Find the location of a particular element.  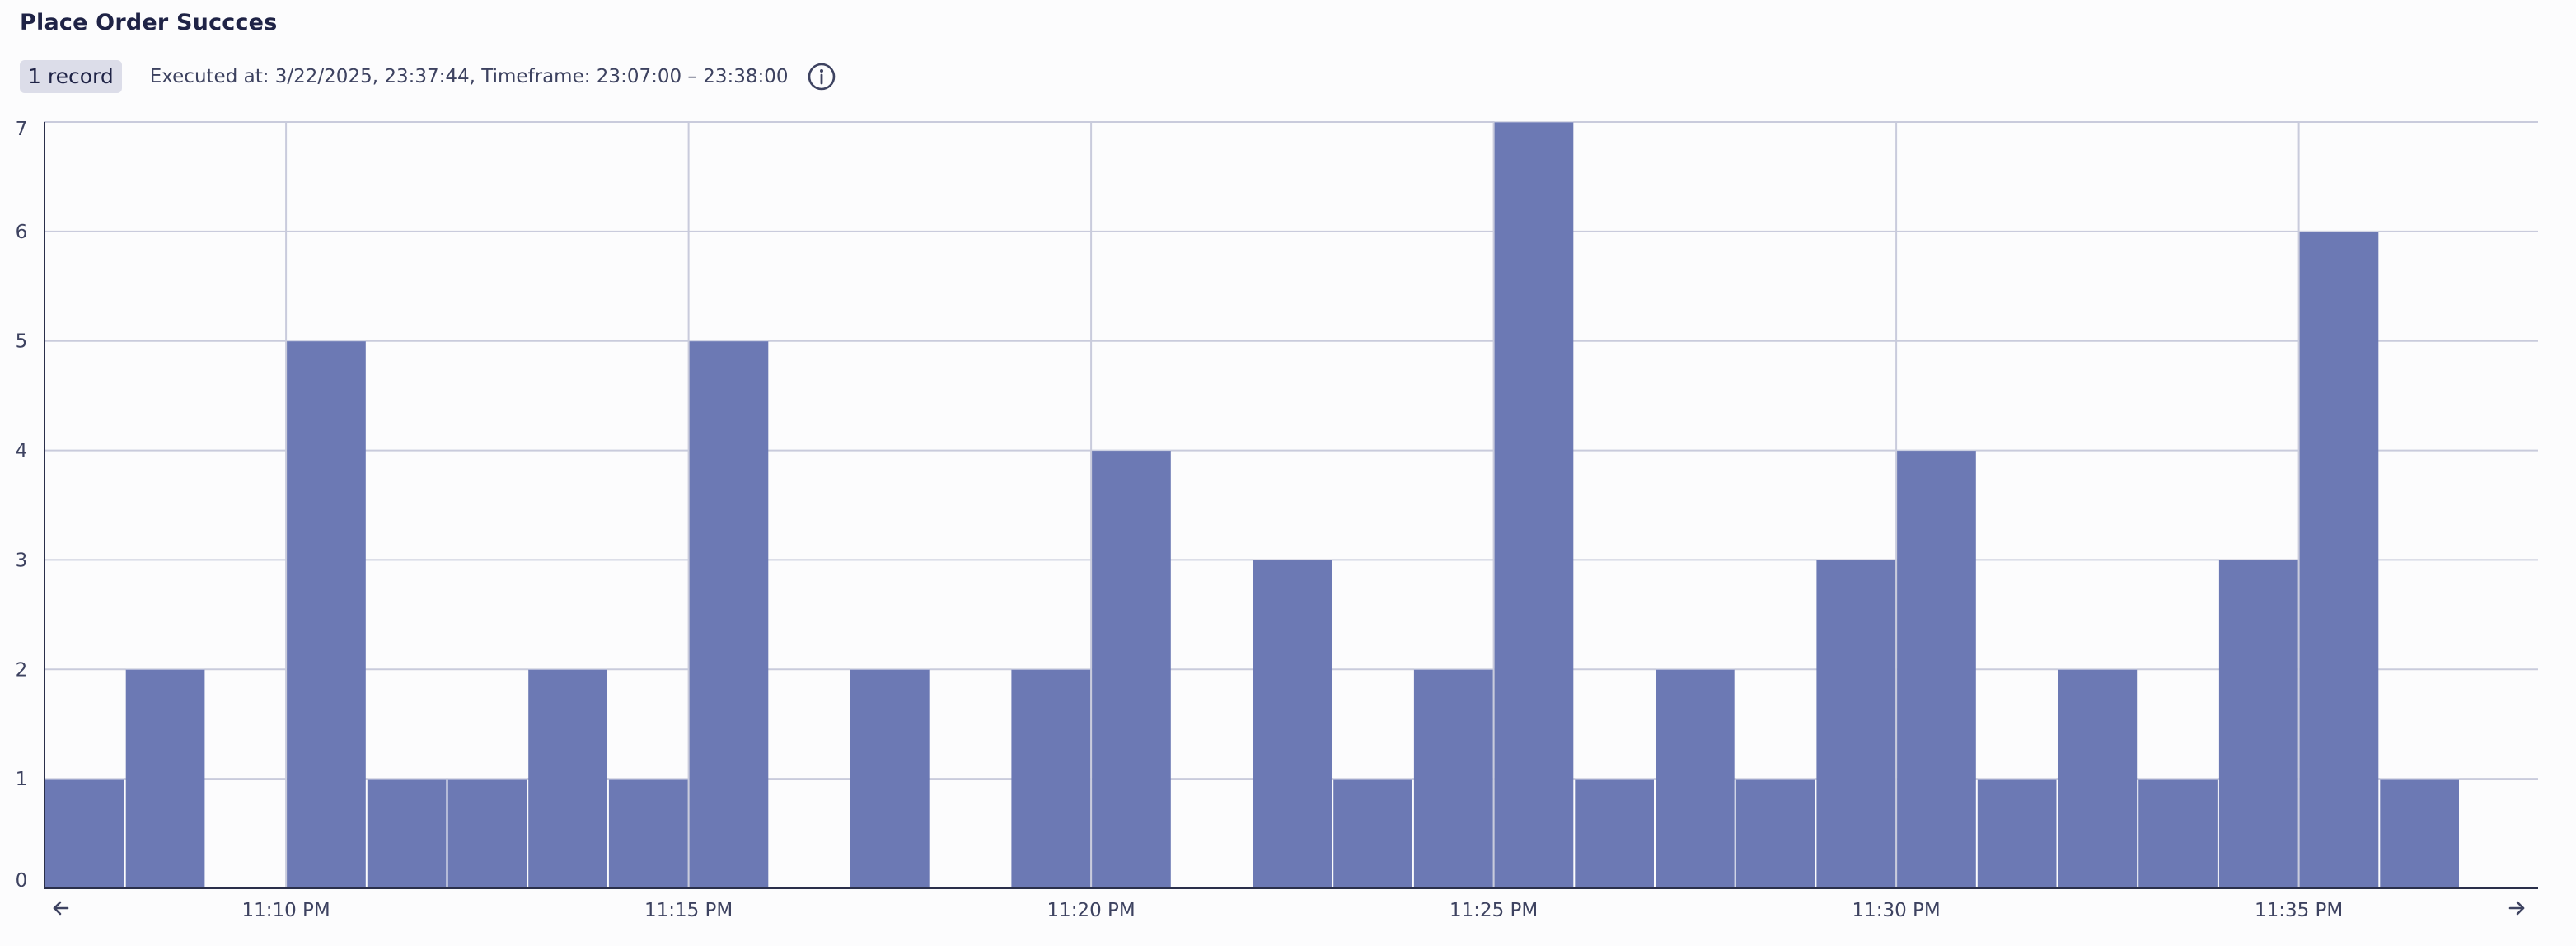

x-tick-label: 11:15 PM is located at coordinates (688, 910).